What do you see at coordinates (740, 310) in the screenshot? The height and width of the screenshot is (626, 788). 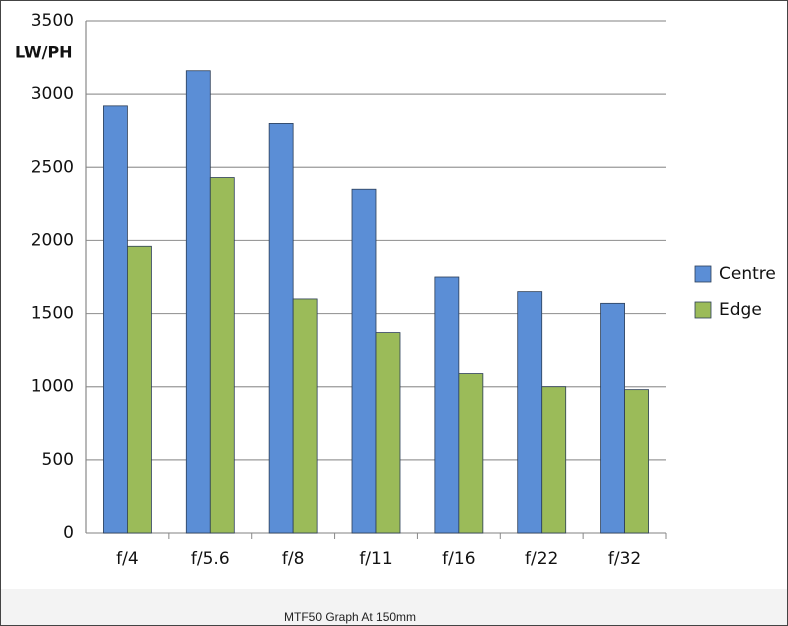 I see `legend-label: Edge` at bounding box center [740, 310].